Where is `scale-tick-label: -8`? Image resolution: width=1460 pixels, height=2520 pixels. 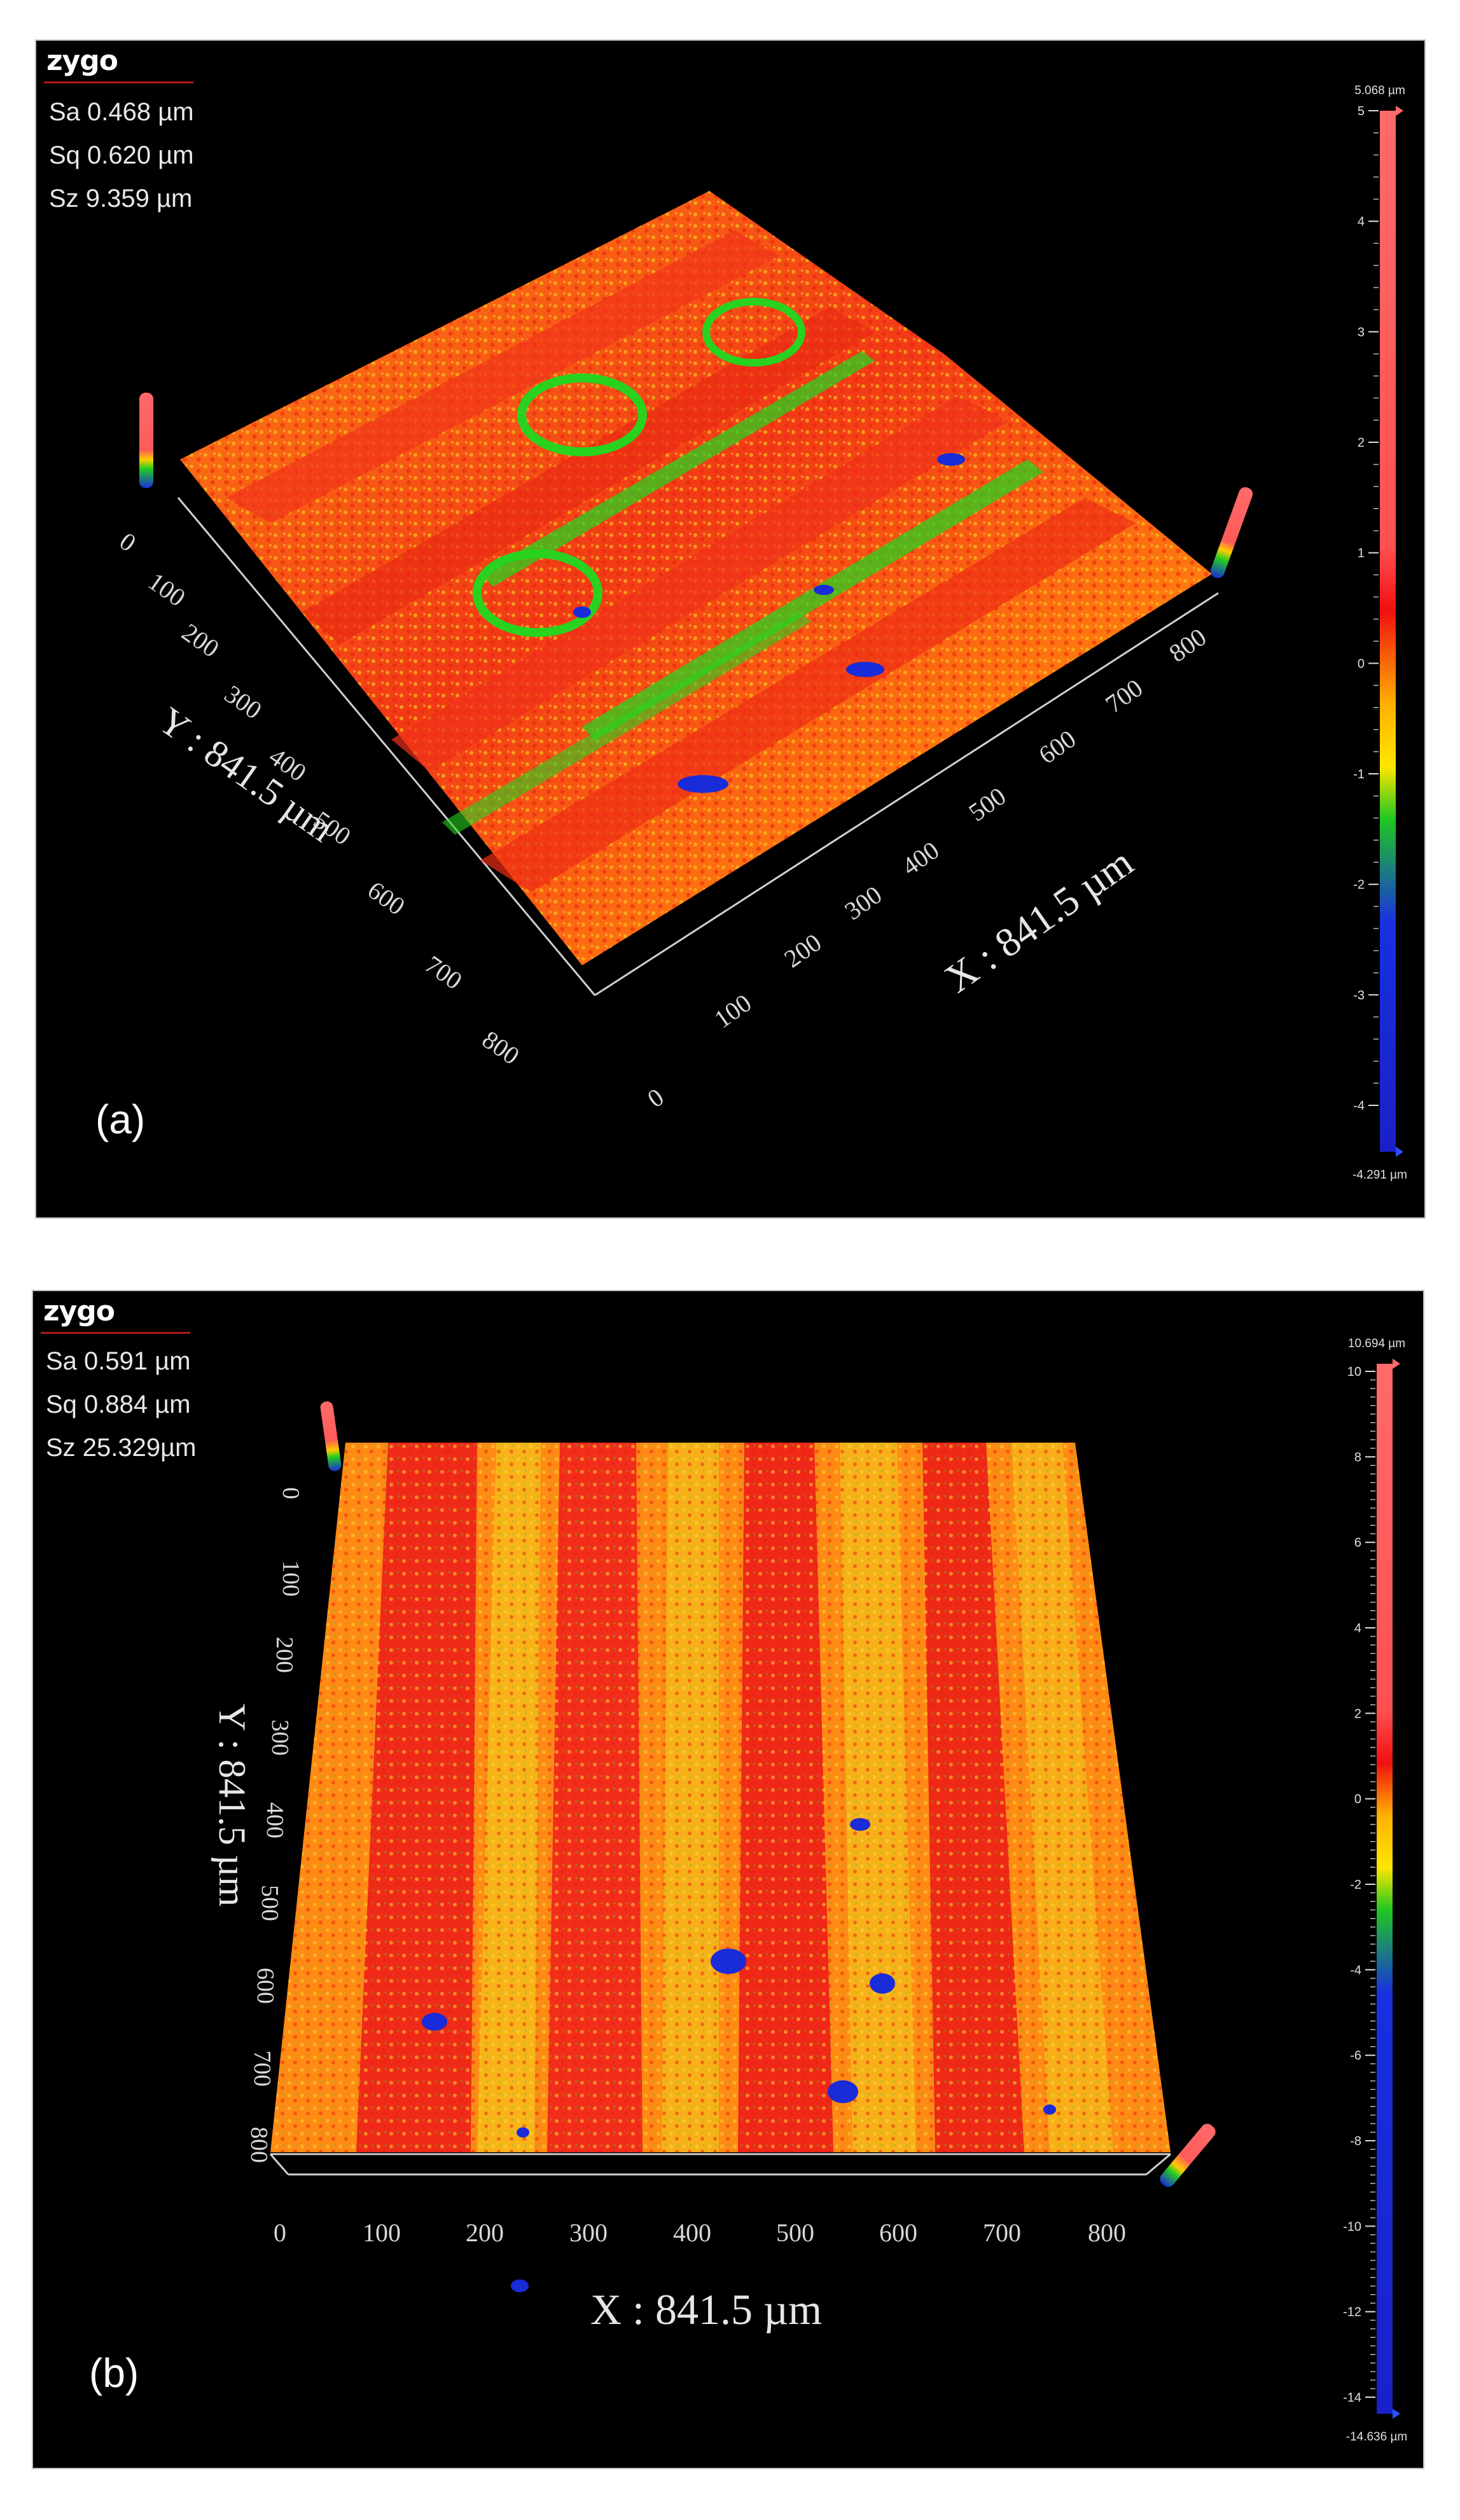 scale-tick-label: -8 is located at coordinates (1355, 2141).